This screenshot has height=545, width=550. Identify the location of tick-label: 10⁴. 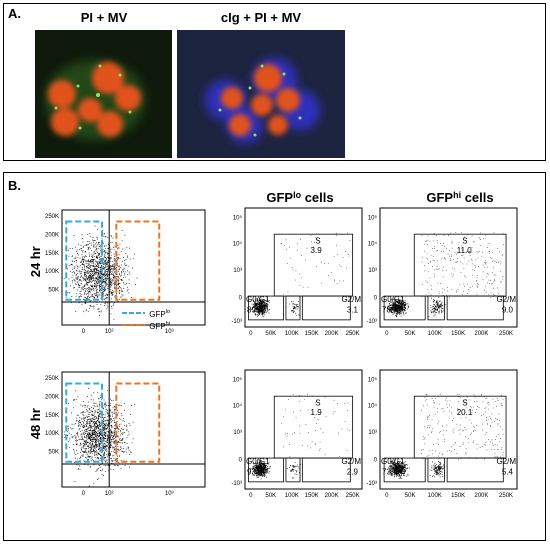
(238, 244).